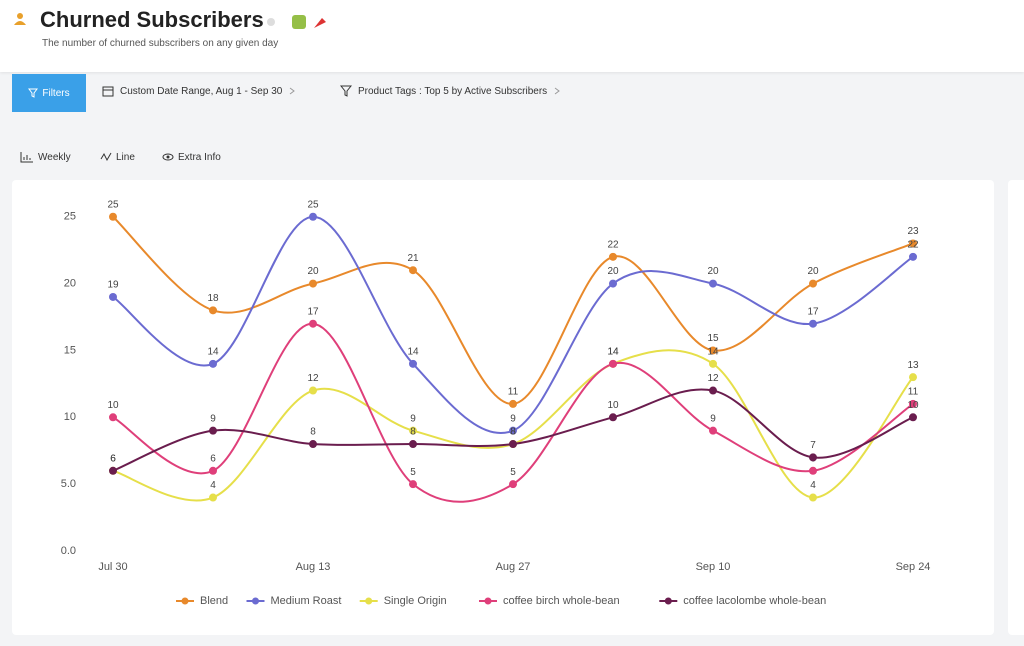 The image size is (1024, 646). Describe the element at coordinates (125, 157) in the screenshot. I see `line-label: Line` at that location.